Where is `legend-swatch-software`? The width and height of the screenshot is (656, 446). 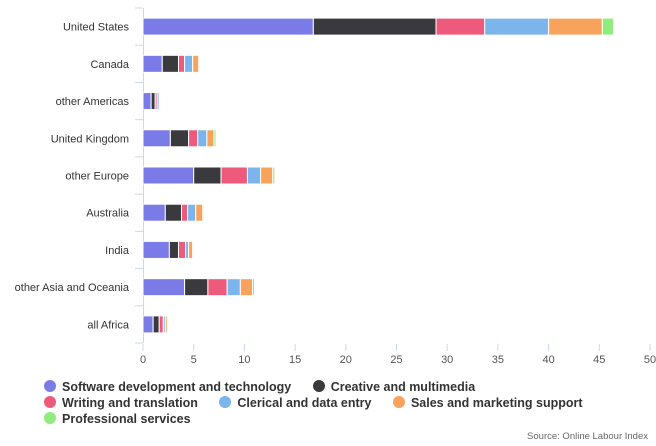
legend-swatch-software is located at coordinates (50, 386).